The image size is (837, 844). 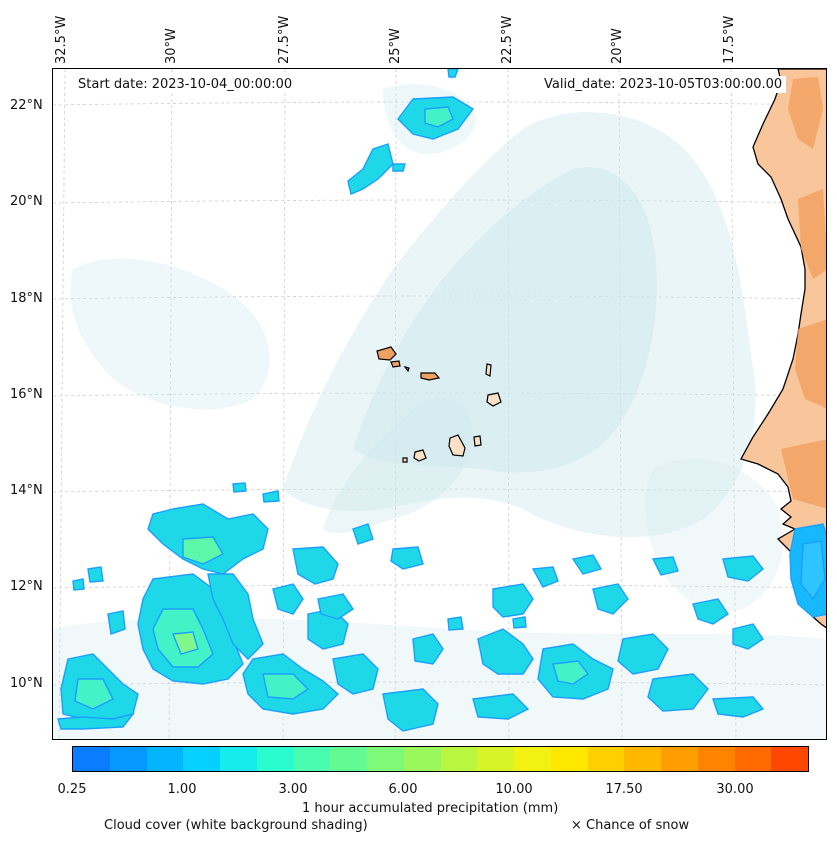 I want to click on island-brava, so click(x=405, y=460).